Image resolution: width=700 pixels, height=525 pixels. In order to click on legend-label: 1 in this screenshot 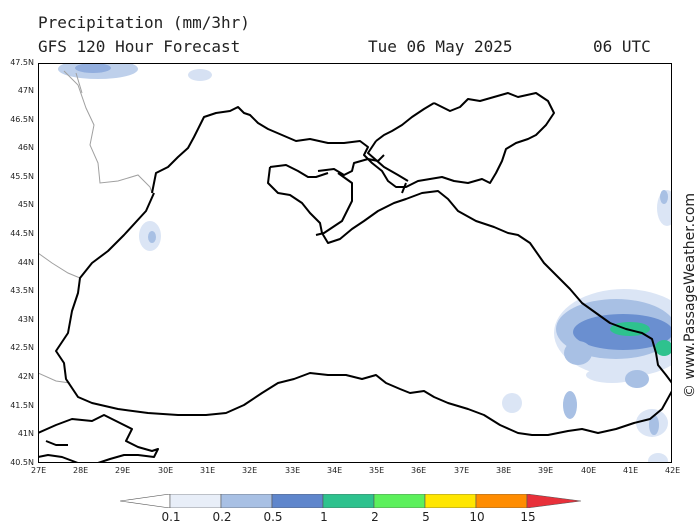, I will do `click(324, 517)`.